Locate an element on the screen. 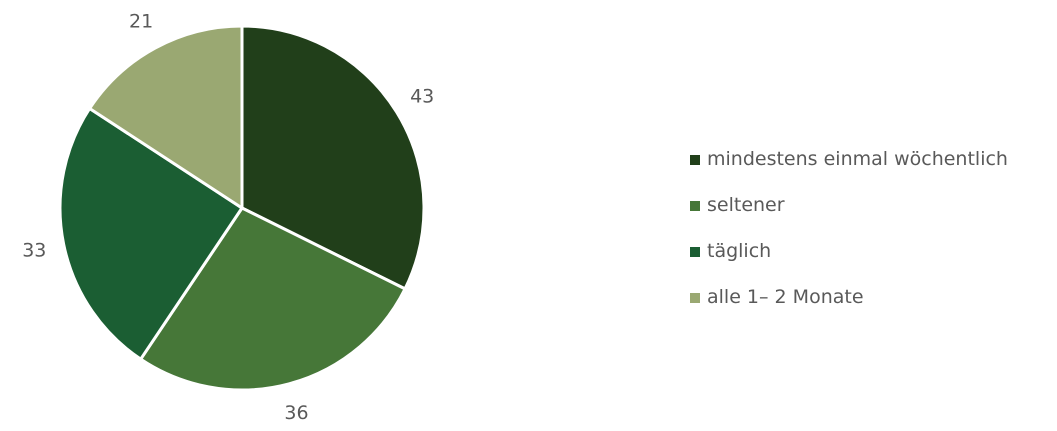 Image resolution: width=1057 pixels, height=431 pixels. legend-label-0: mindestens einmal wöchentlich is located at coordinates (857, 159).